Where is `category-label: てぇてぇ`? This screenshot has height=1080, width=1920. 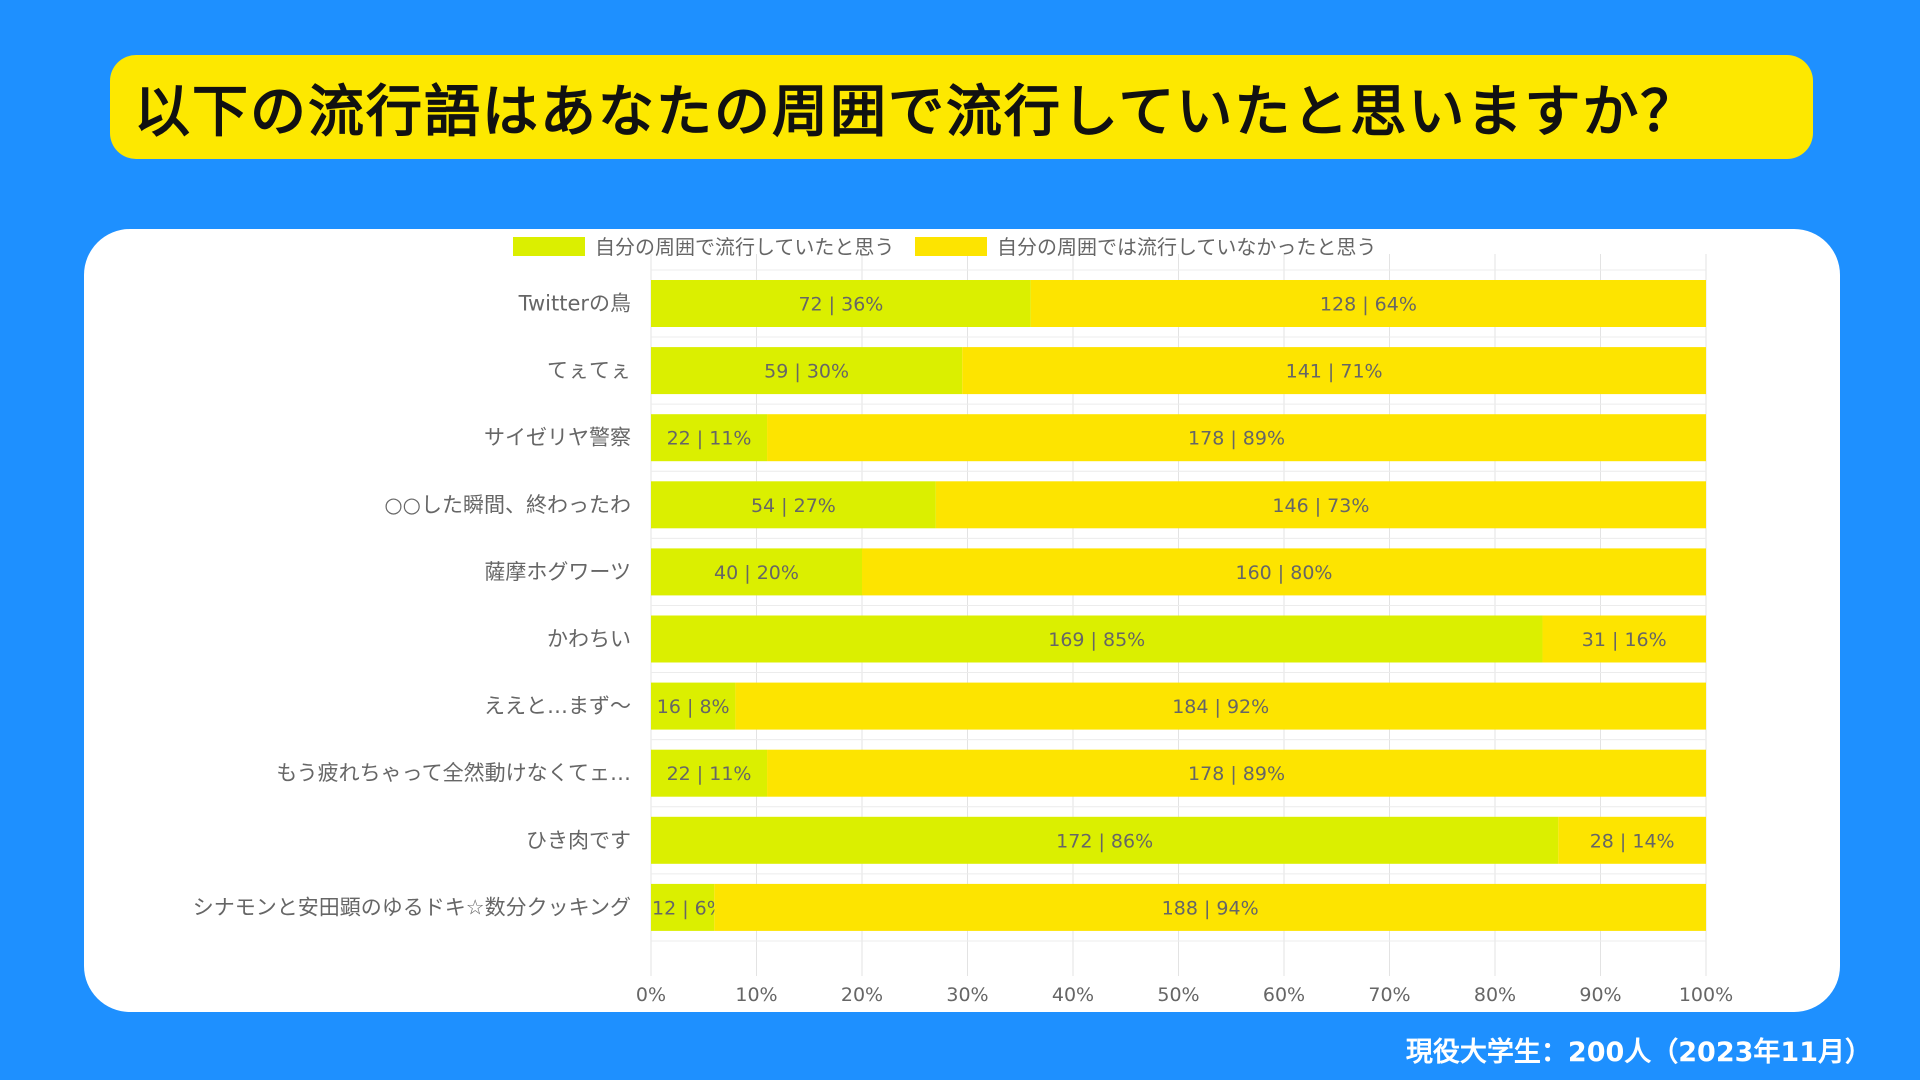
category-label: てぇてぇ is located at coordinates (589, 371).